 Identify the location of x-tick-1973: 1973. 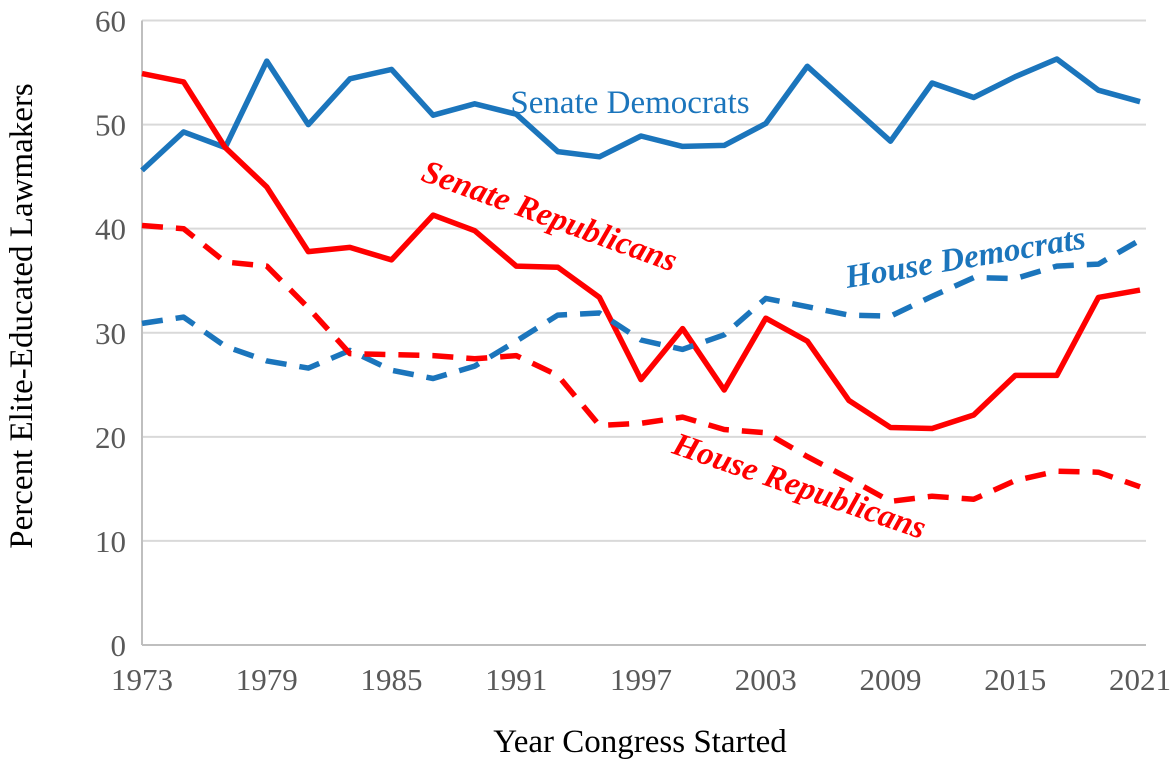
(142, 679).